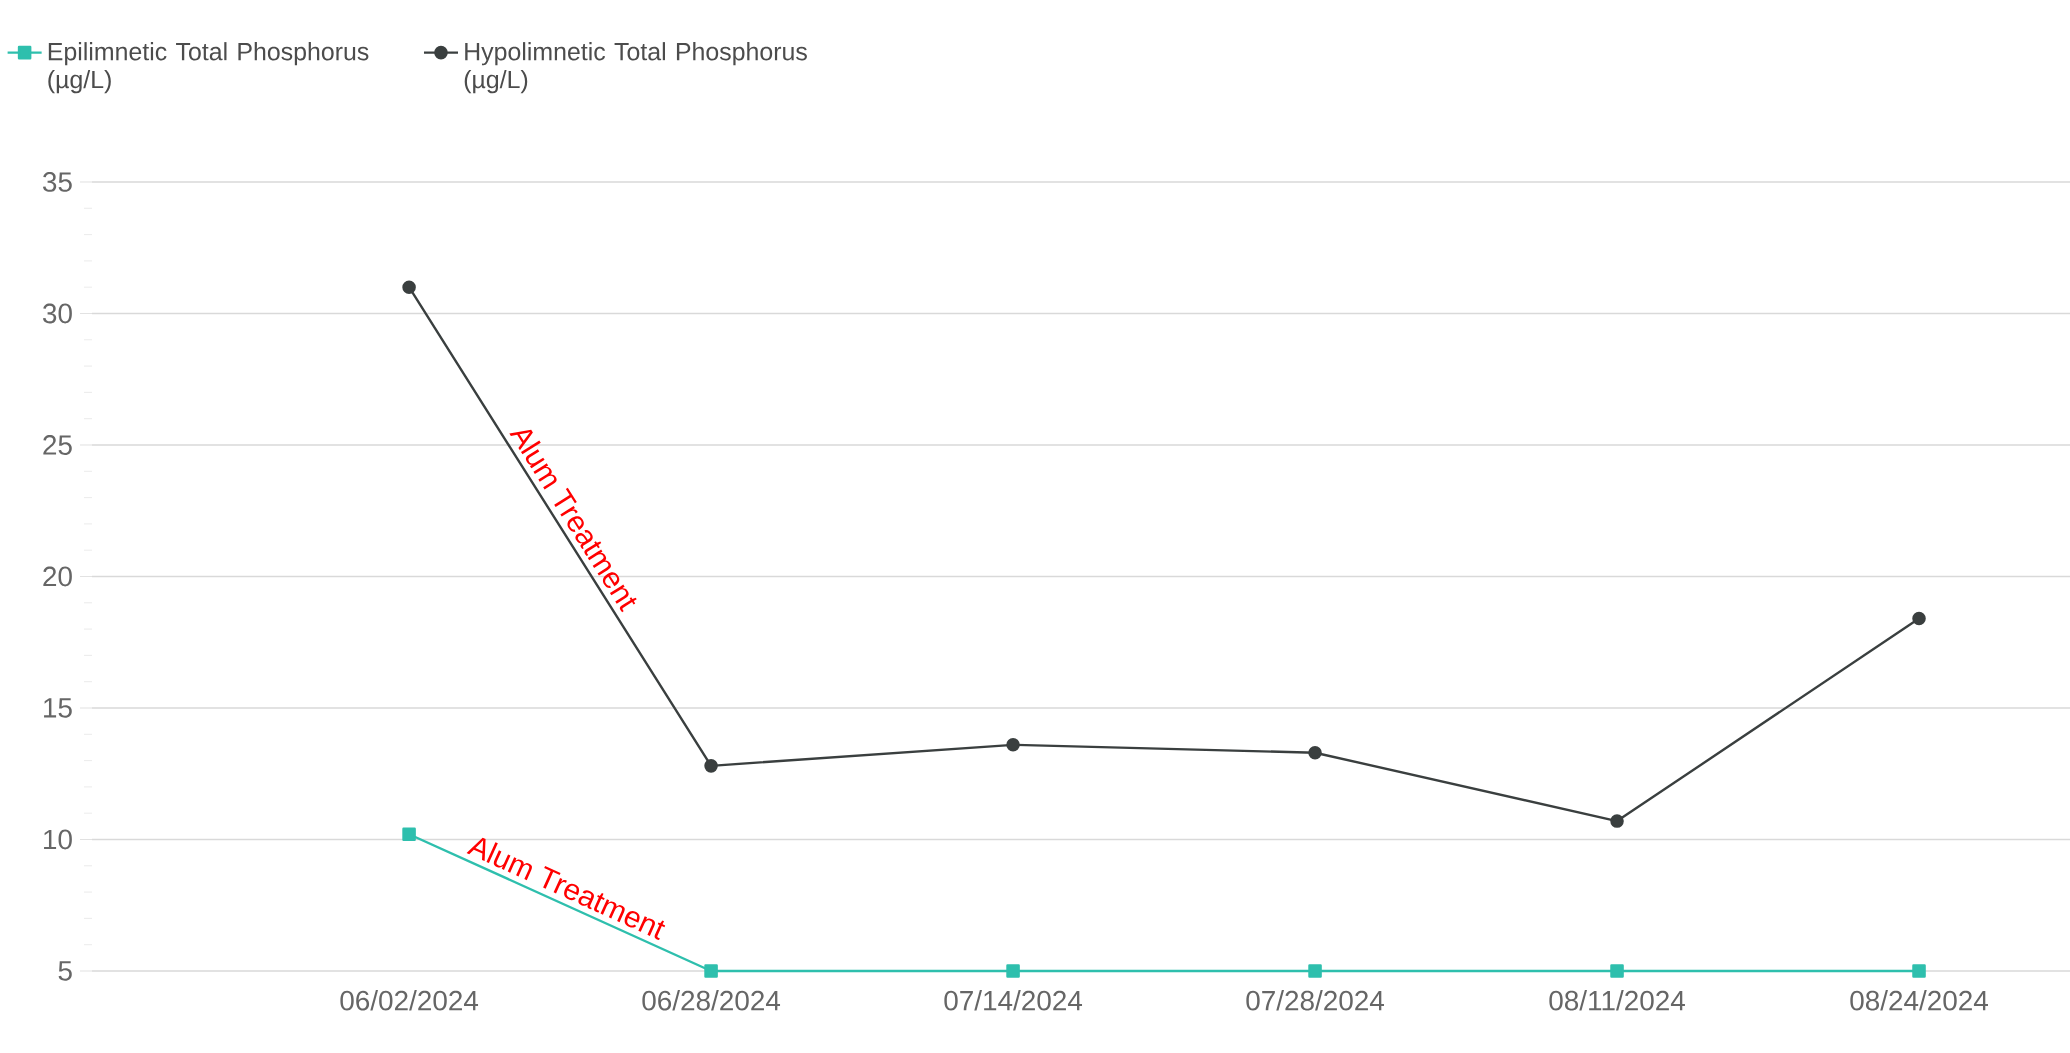 The width and height of the screenshot is (2070, 1053). I want to click on x-tick-label: 07/28/2024, so click(1315, 1000).